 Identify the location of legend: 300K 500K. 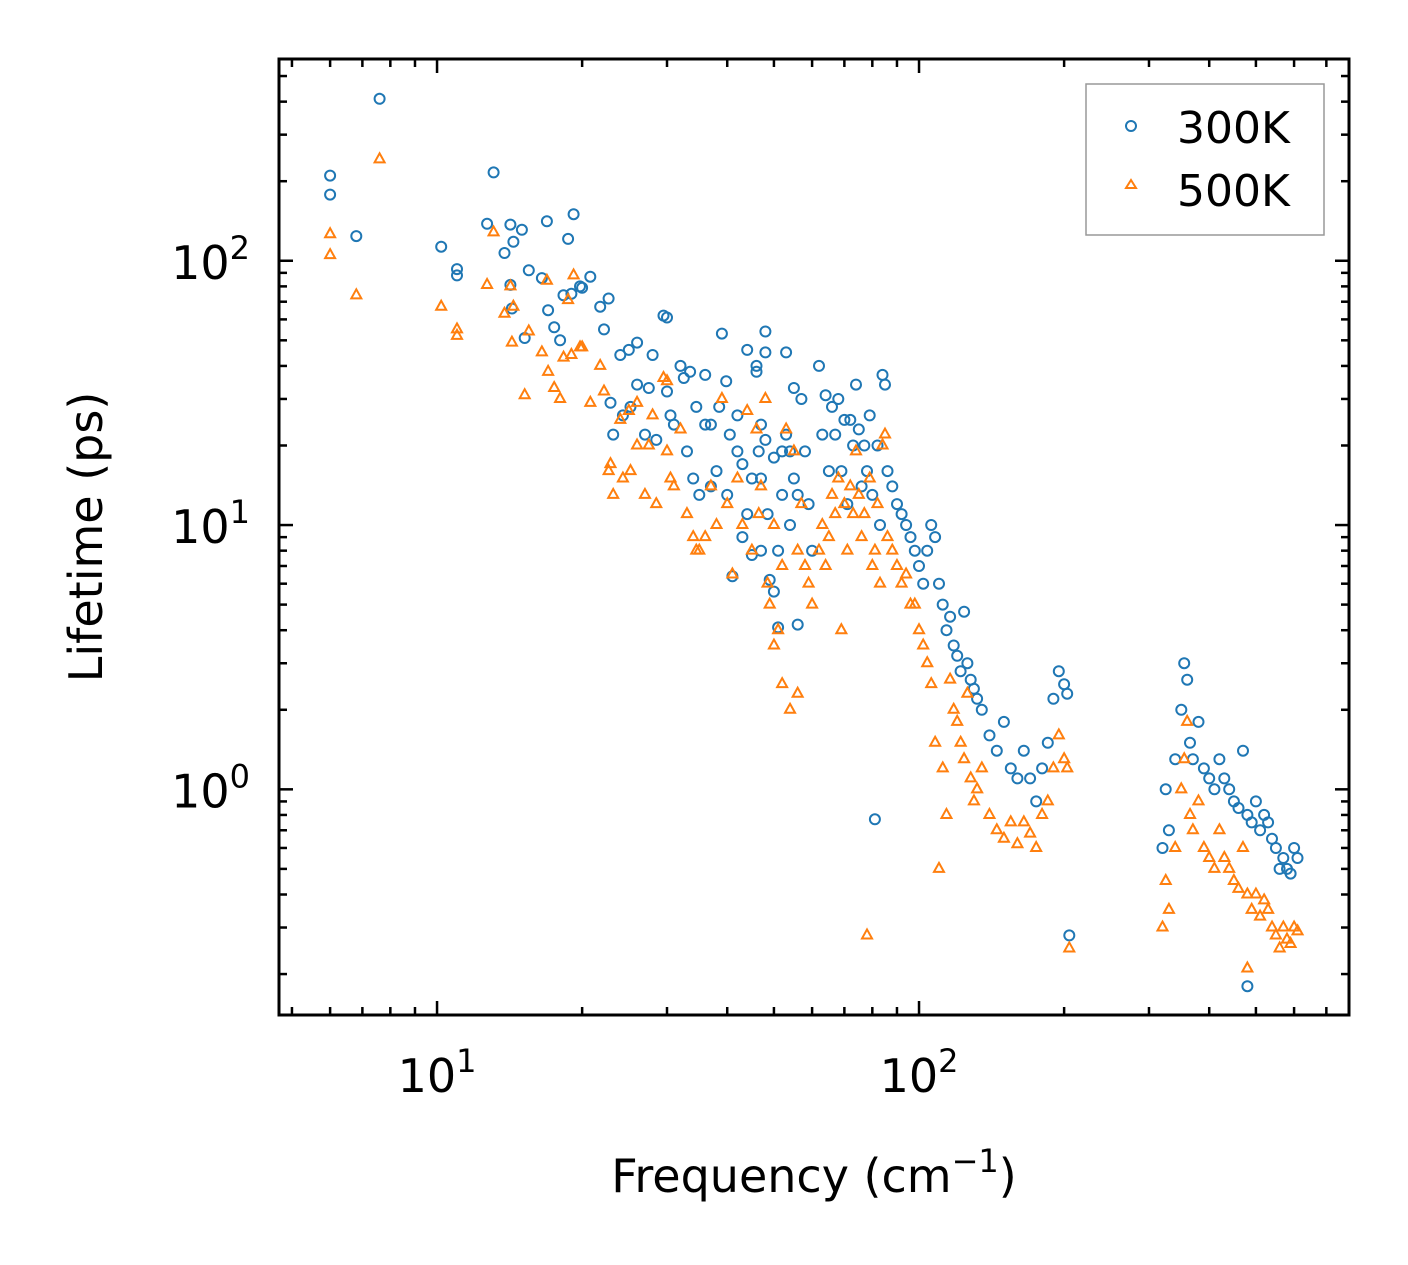
(1205, 159).